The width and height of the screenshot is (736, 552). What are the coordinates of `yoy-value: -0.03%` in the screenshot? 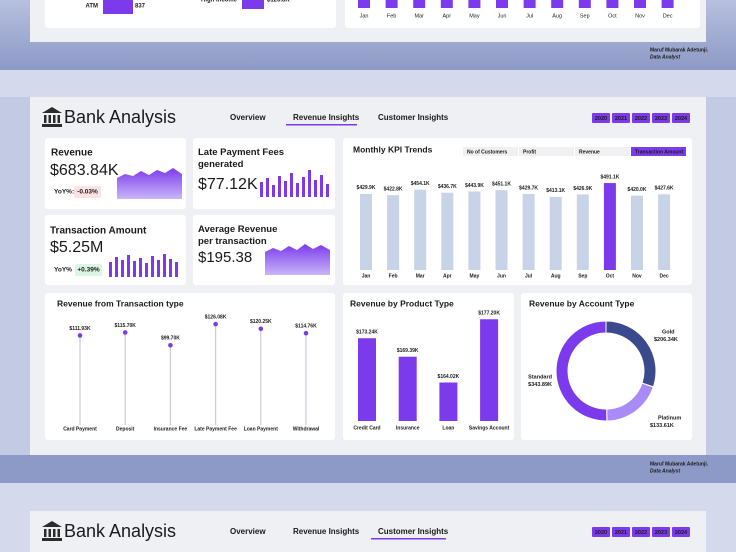 It's located at (87, 192).